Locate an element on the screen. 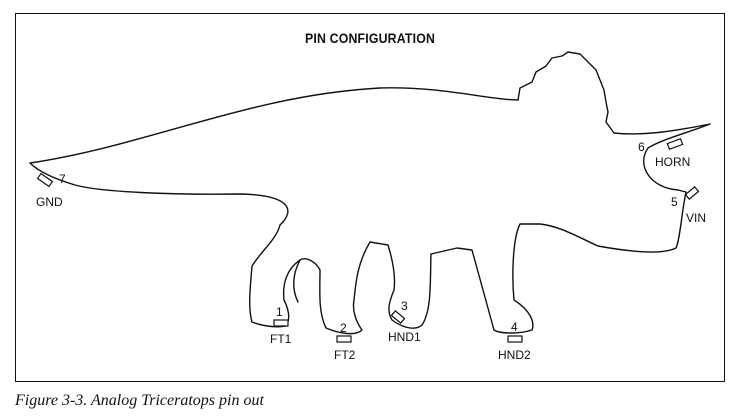  diagram-title: PIN CONFIGURATION is located at coordinates (370, 38).